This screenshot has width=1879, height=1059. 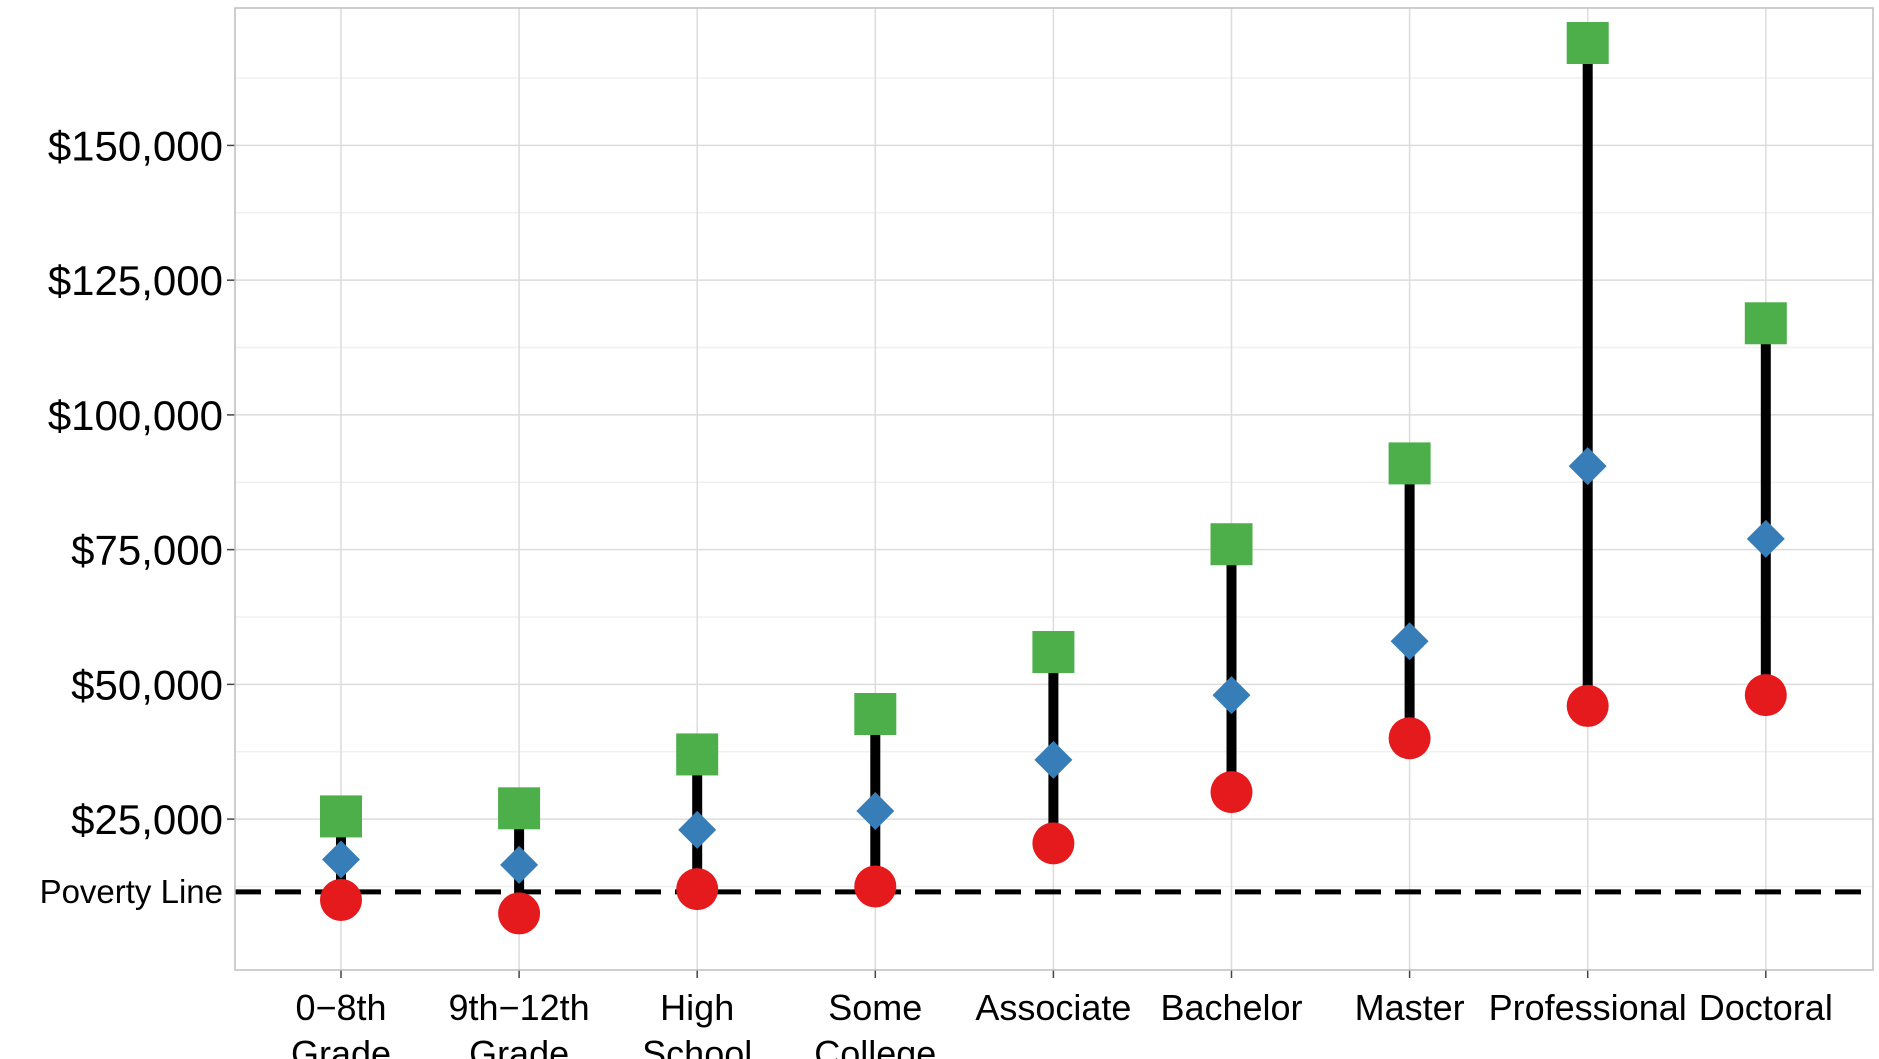 What do you see at coordinates (875, 1007) in the screenshot?
I see `x-tick-label-line: Some` at bounding box center [875, 1007].